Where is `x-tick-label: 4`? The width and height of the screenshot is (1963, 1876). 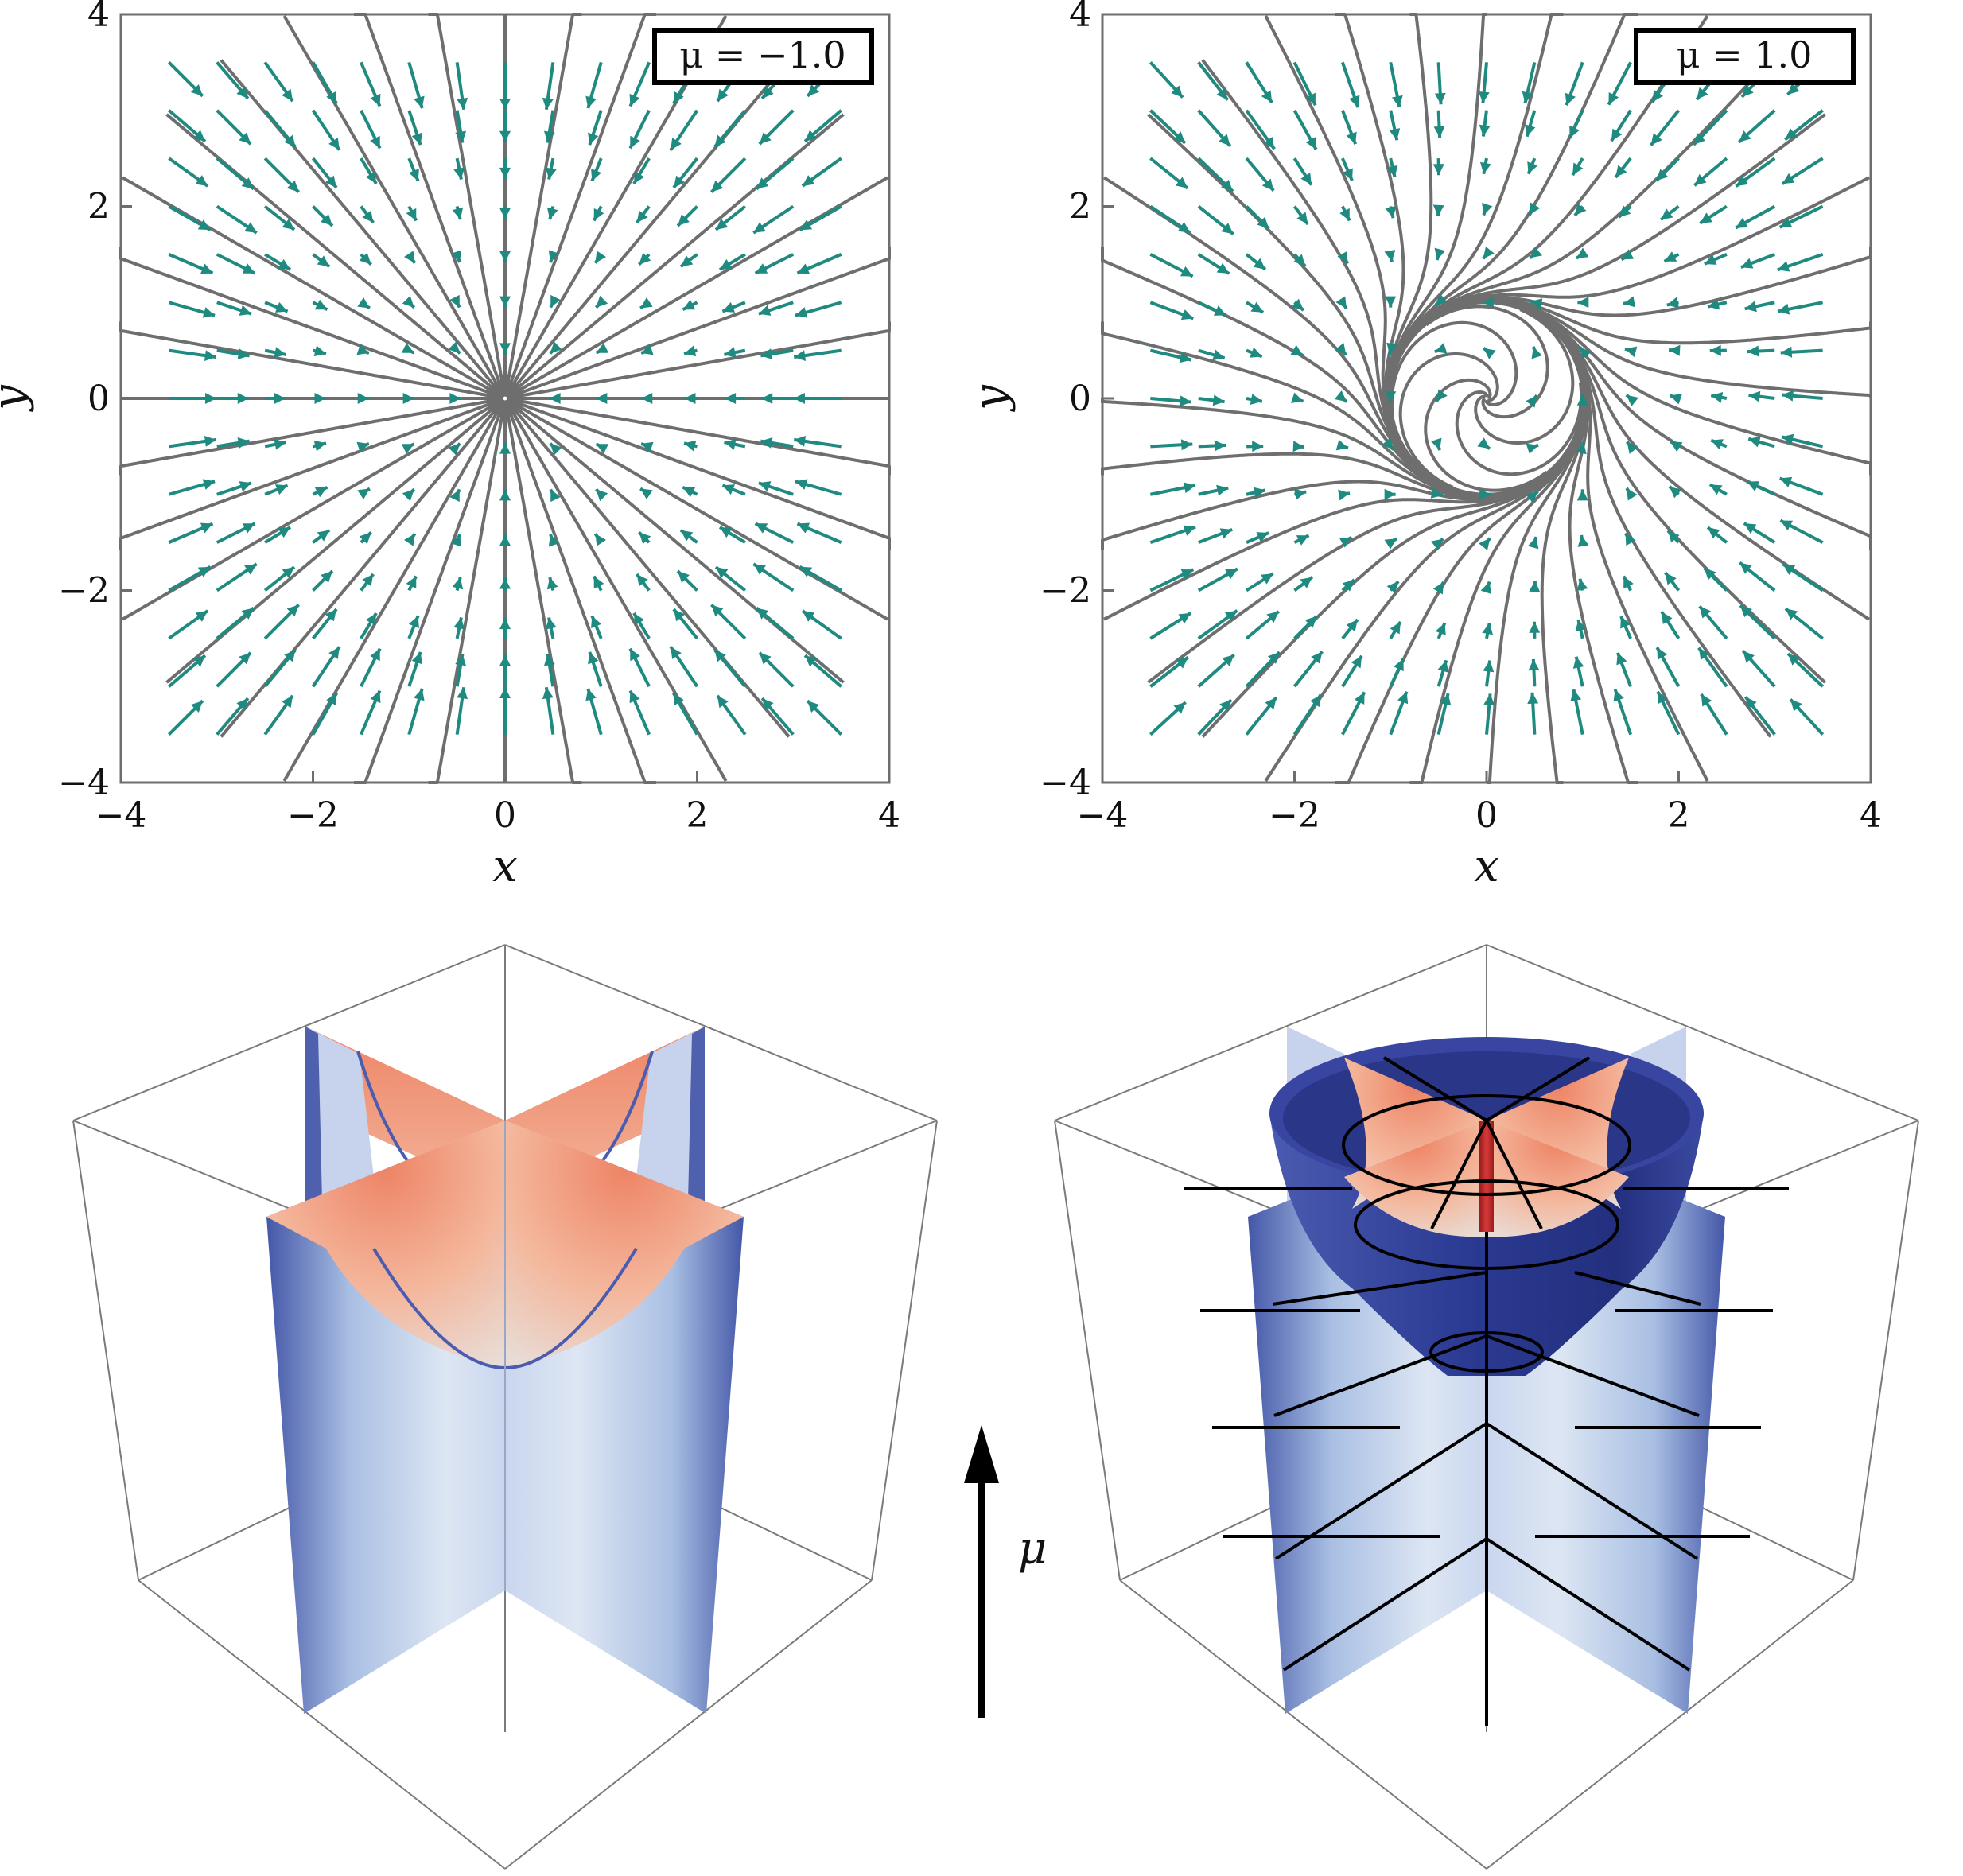 x-tick-label: 4 is located at coordinates (1871, 815).